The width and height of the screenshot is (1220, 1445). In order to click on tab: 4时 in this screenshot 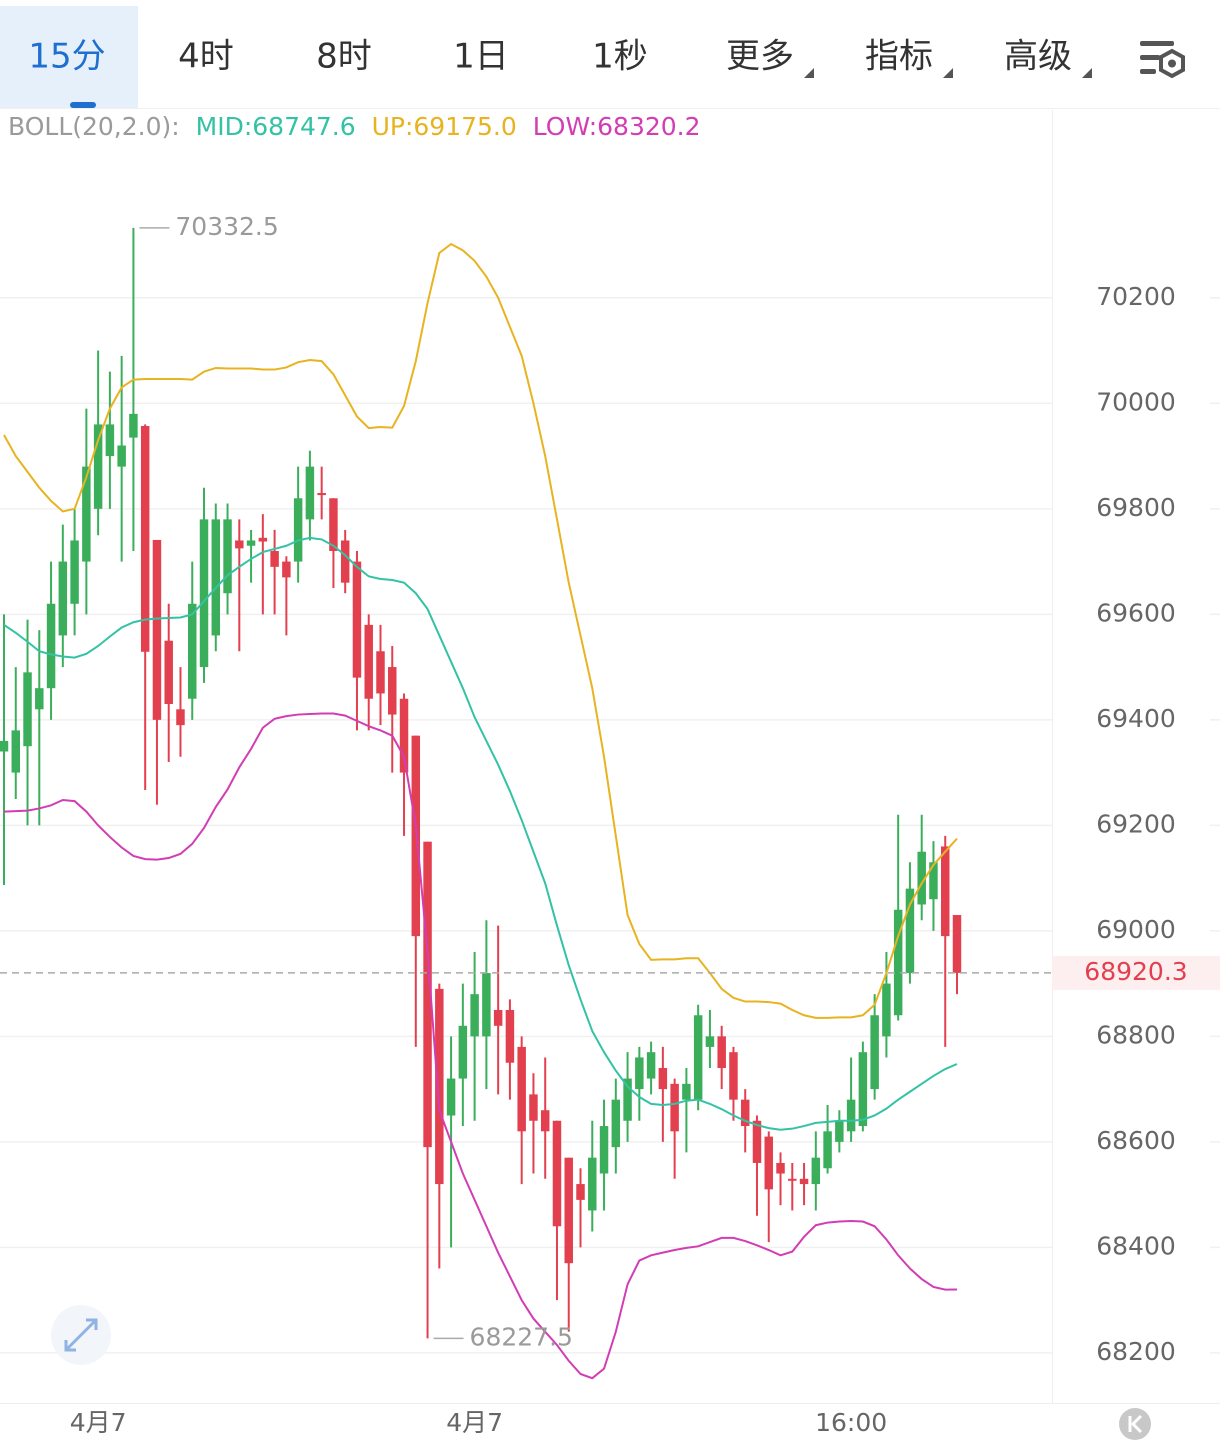, I will do `click(206, 57)`.